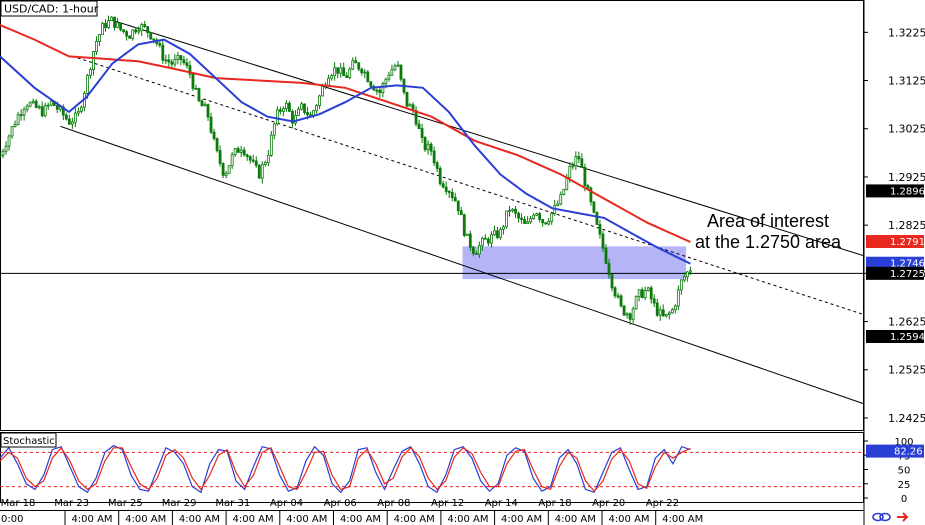 This screenshot has width=925, height=525. What do you see at coordinates (881, 517) in the screenshot?
I see `chain-link-icon` at bounding box center [881, 517].